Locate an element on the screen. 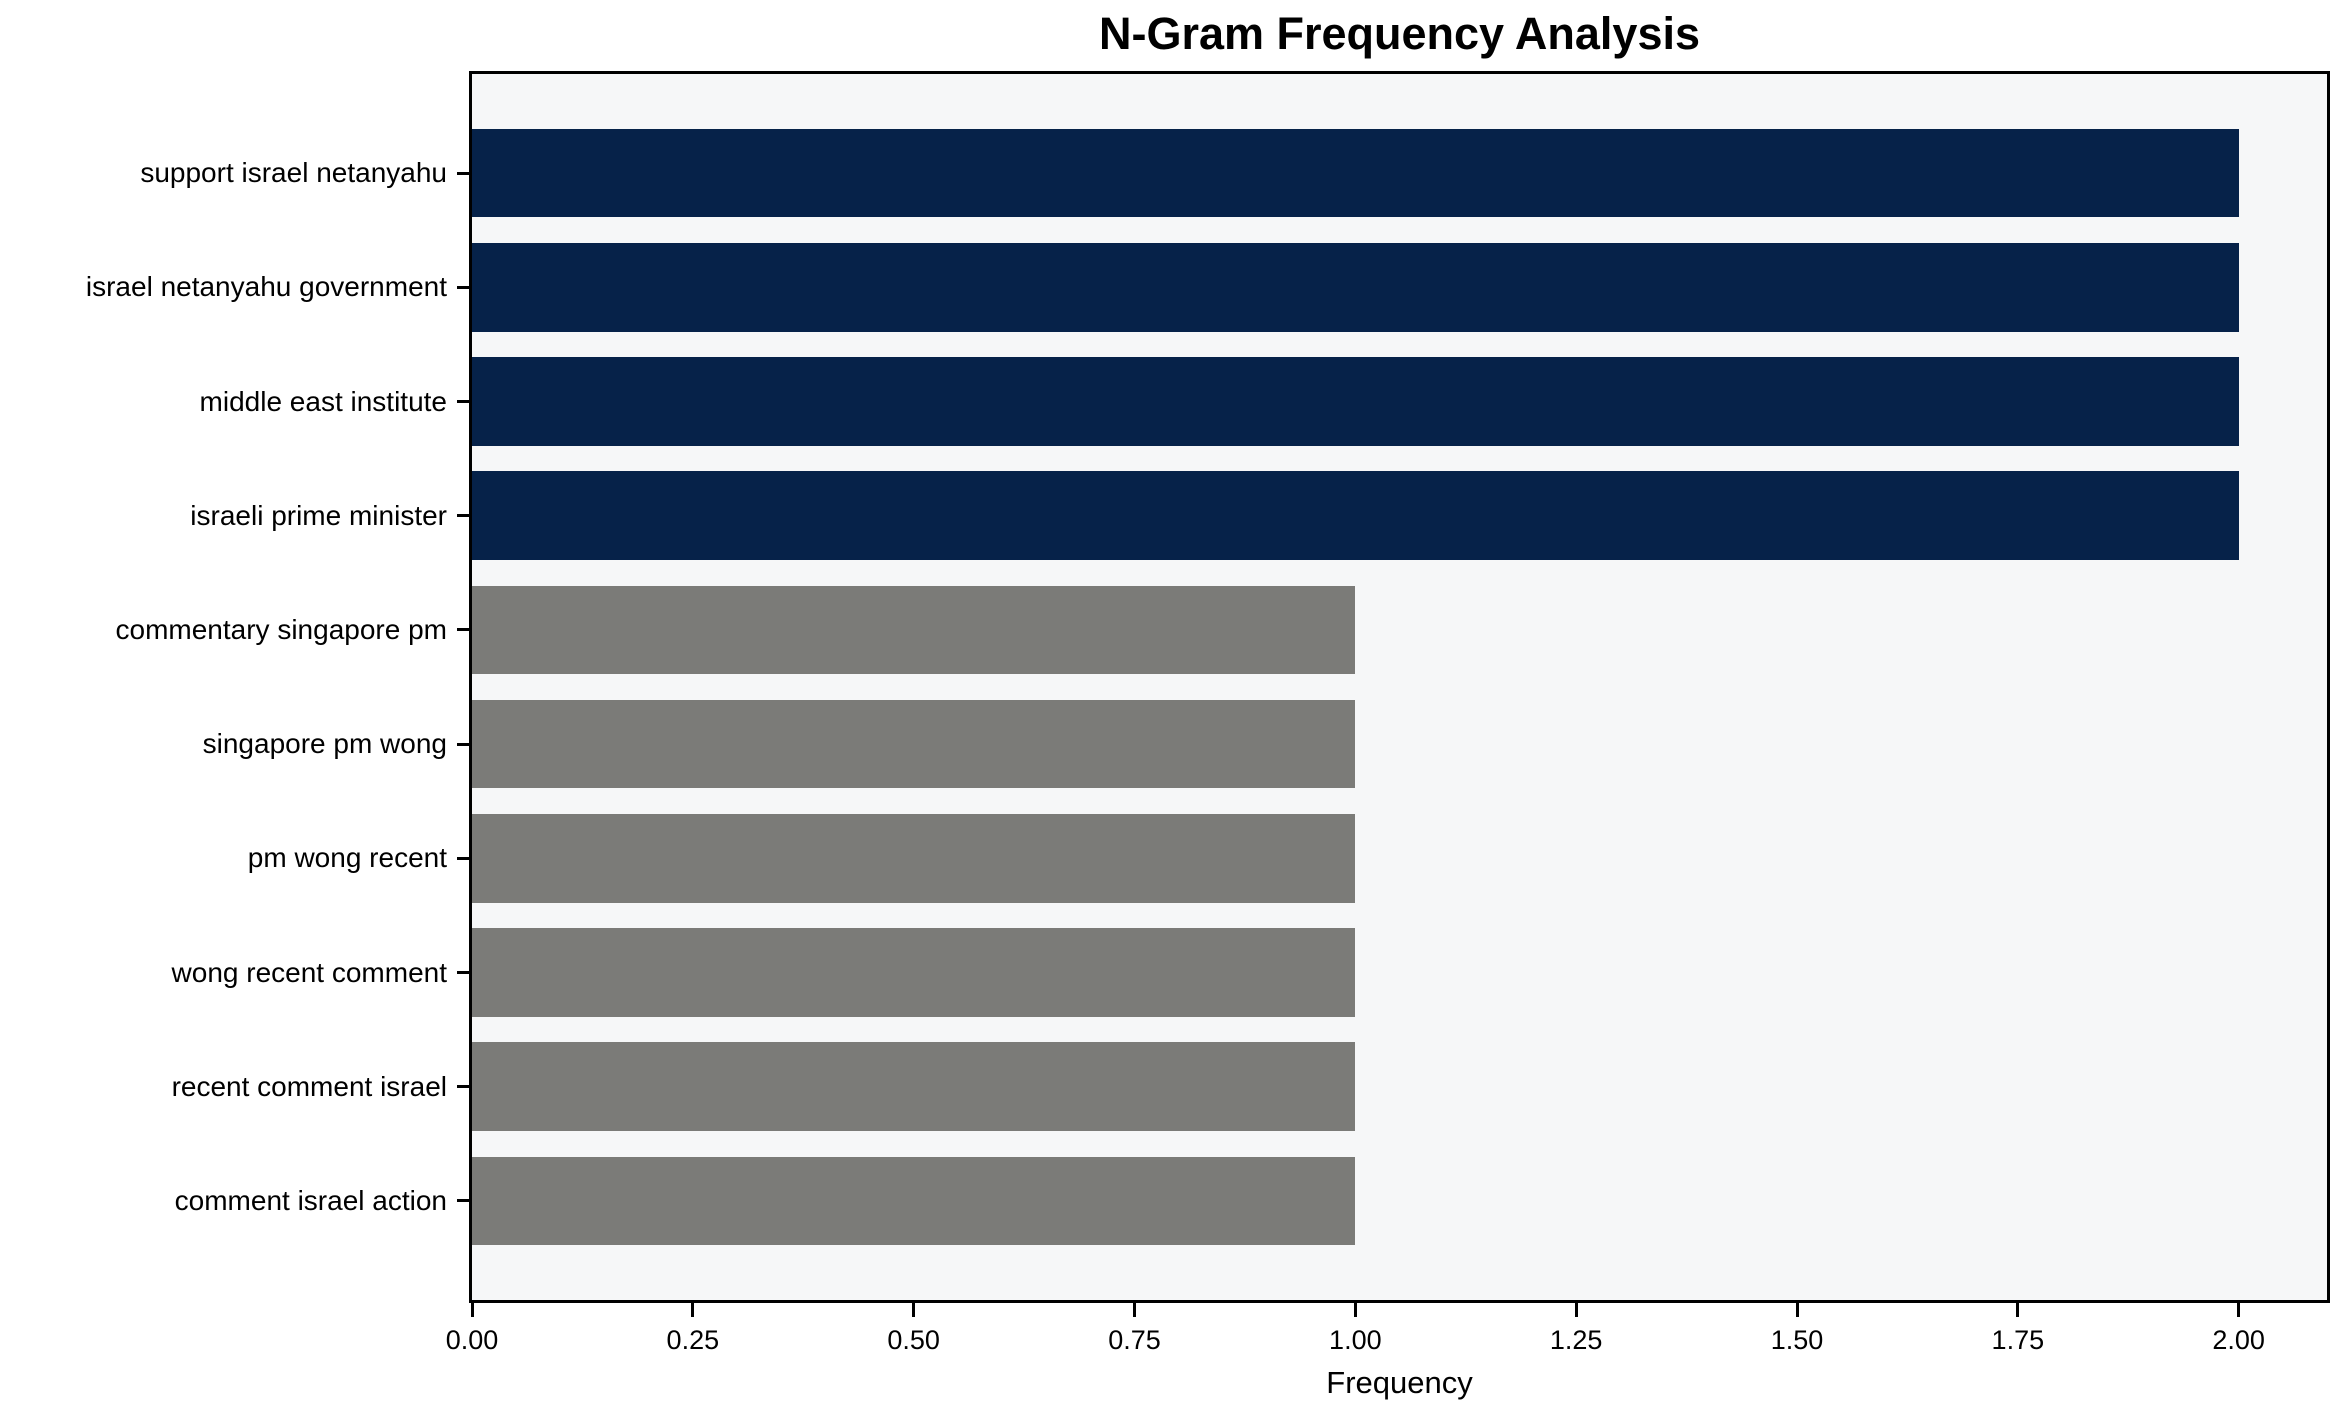  y-axis-label: israeli prime minister is located at coordinates (318, 515).